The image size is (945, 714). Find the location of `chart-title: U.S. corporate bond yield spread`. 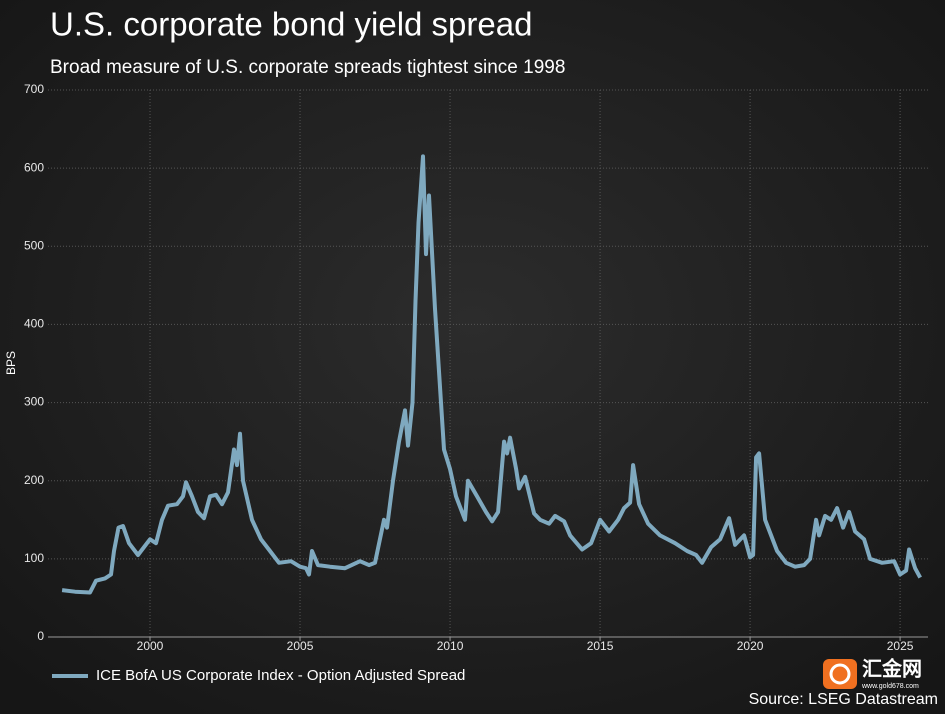

chart-title: U.S. corporate bond yield spread is located at coordinates (291, 24).